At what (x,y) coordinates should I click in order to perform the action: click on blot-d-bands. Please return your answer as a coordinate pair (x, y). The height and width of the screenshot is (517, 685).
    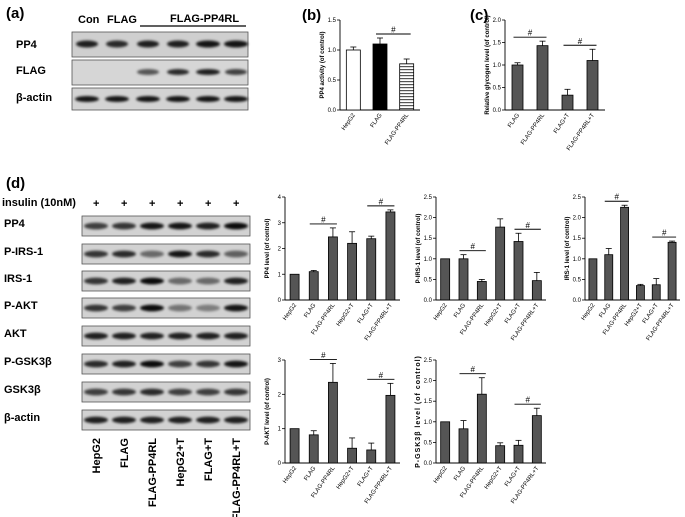
    Looking at the image, I should click on (166, 323).